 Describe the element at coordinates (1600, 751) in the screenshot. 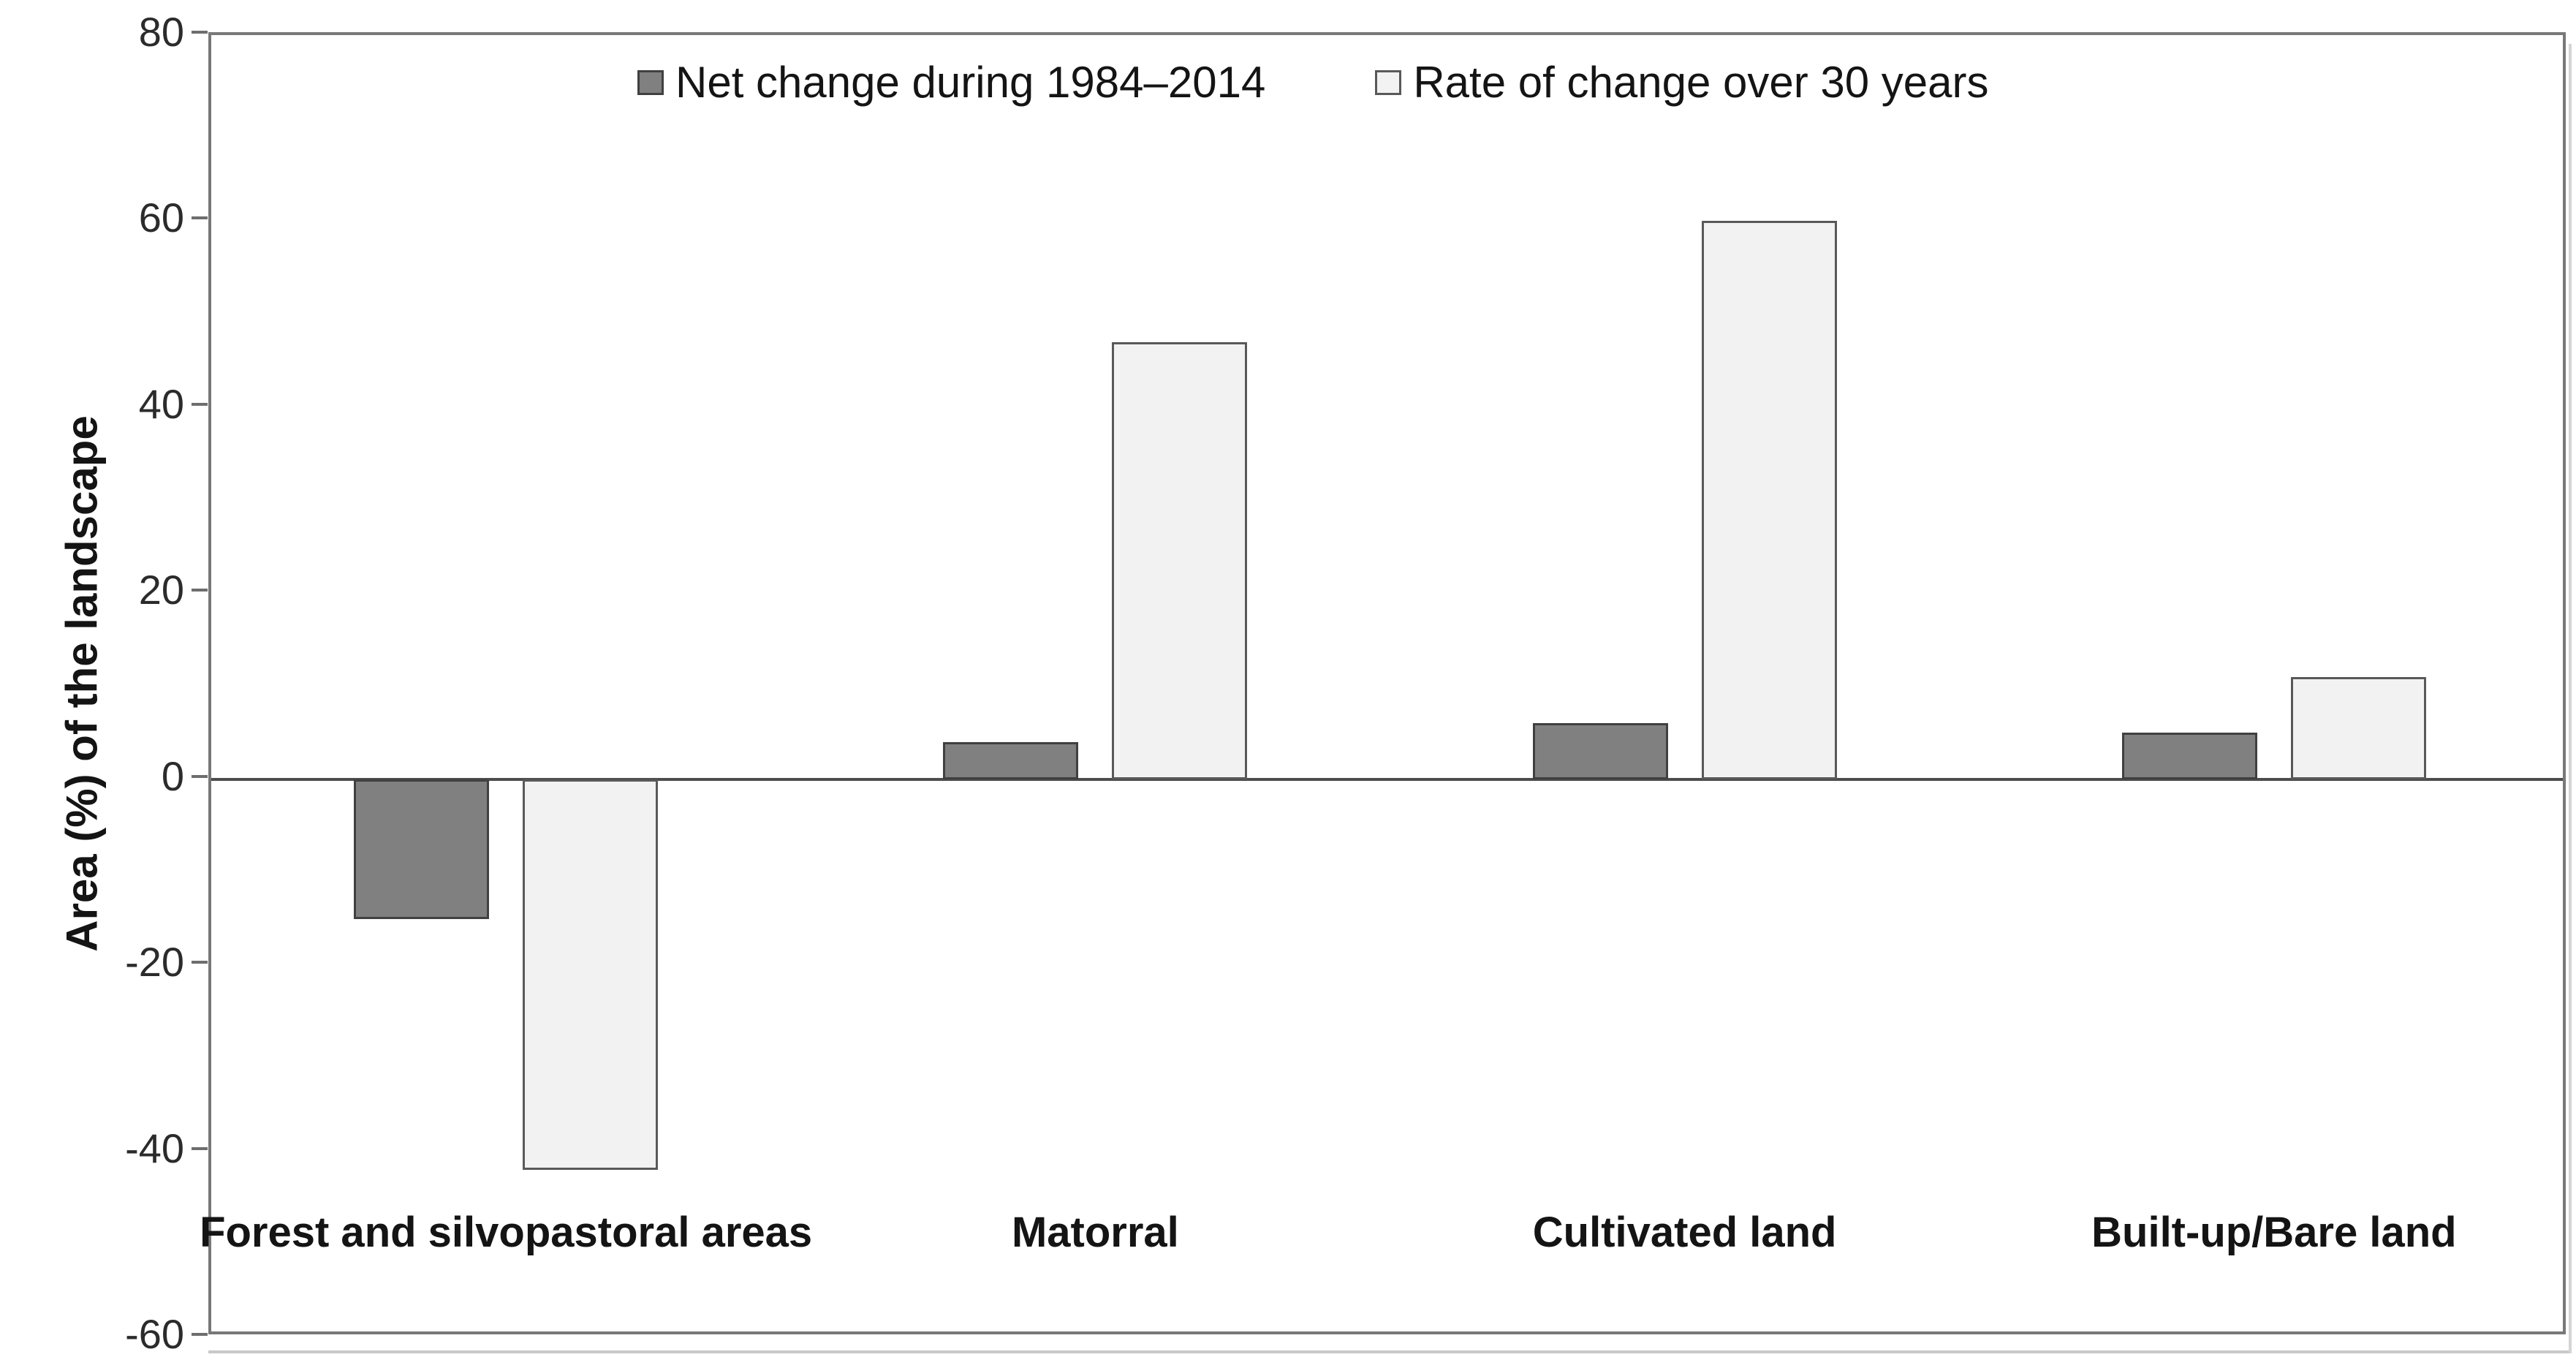

I see `bar-series0-cat2` at that location.